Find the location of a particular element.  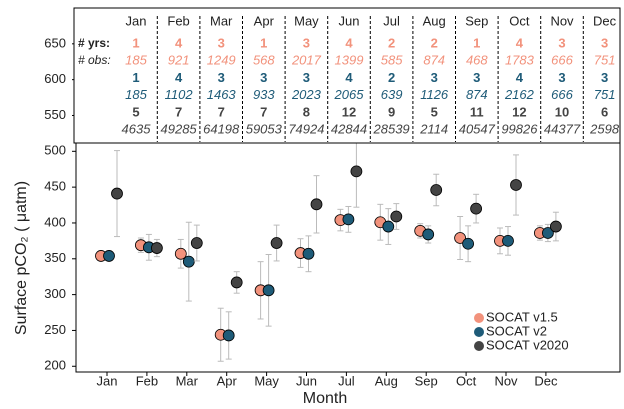

obs-cell: 1783 is located at coordinates (520, 59).